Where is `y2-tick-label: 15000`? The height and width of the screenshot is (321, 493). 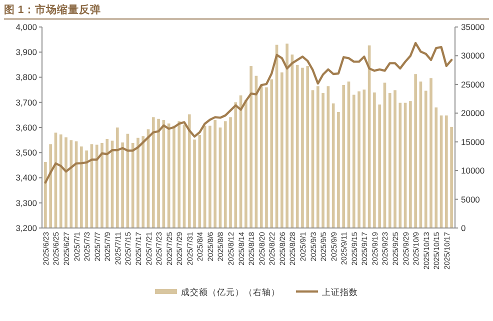 y2-tick-label: 15000 is located at coordinates (473, 141).